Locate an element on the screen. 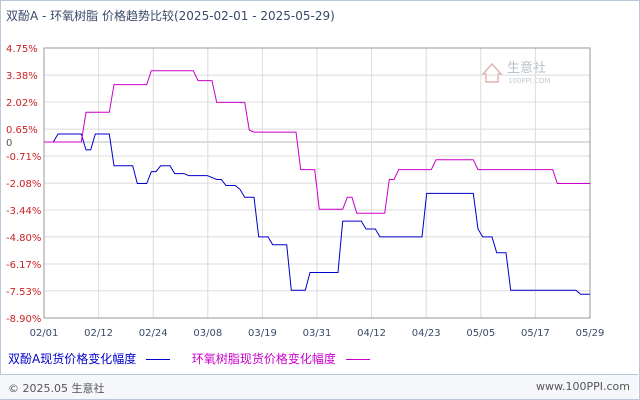  legend-line-epoxy is located at coordinates (357, 359).